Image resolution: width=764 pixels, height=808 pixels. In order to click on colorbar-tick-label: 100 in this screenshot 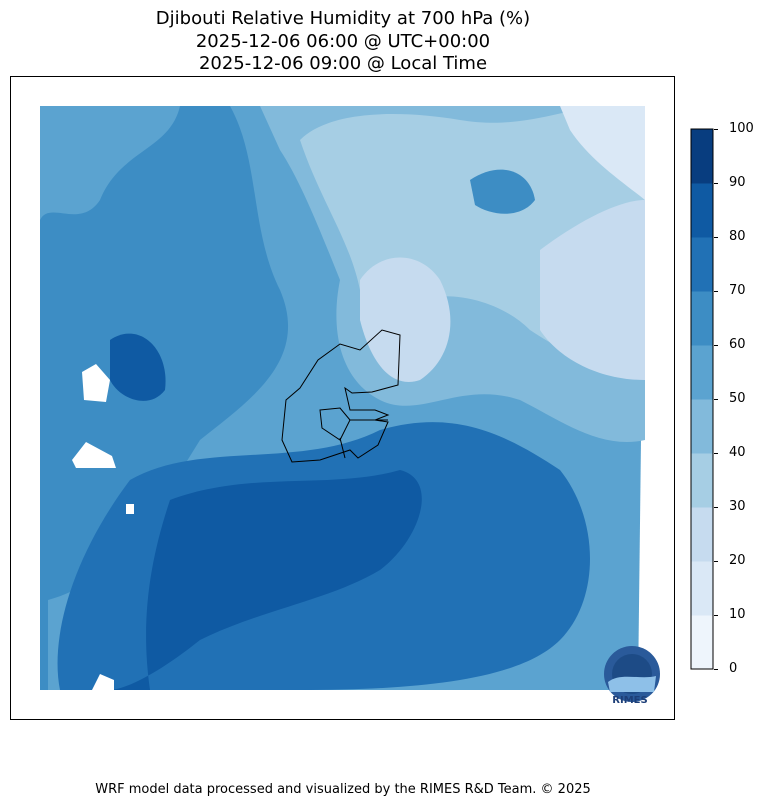, I will do `click(741, 128)`.